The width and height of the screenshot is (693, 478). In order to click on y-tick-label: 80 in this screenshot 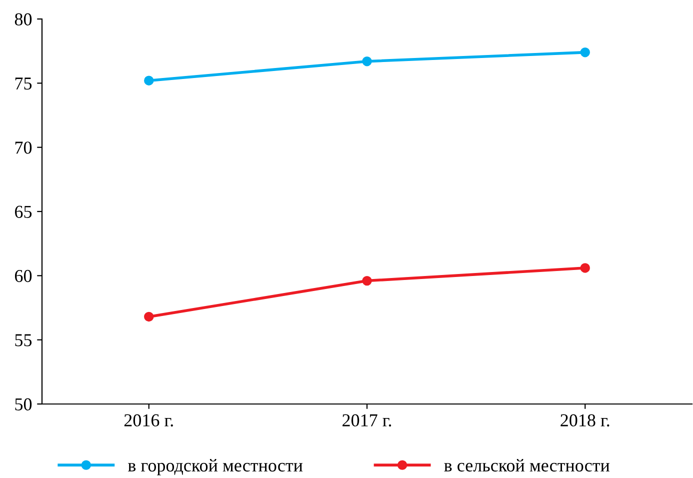, I will do `click(23, 19)`.